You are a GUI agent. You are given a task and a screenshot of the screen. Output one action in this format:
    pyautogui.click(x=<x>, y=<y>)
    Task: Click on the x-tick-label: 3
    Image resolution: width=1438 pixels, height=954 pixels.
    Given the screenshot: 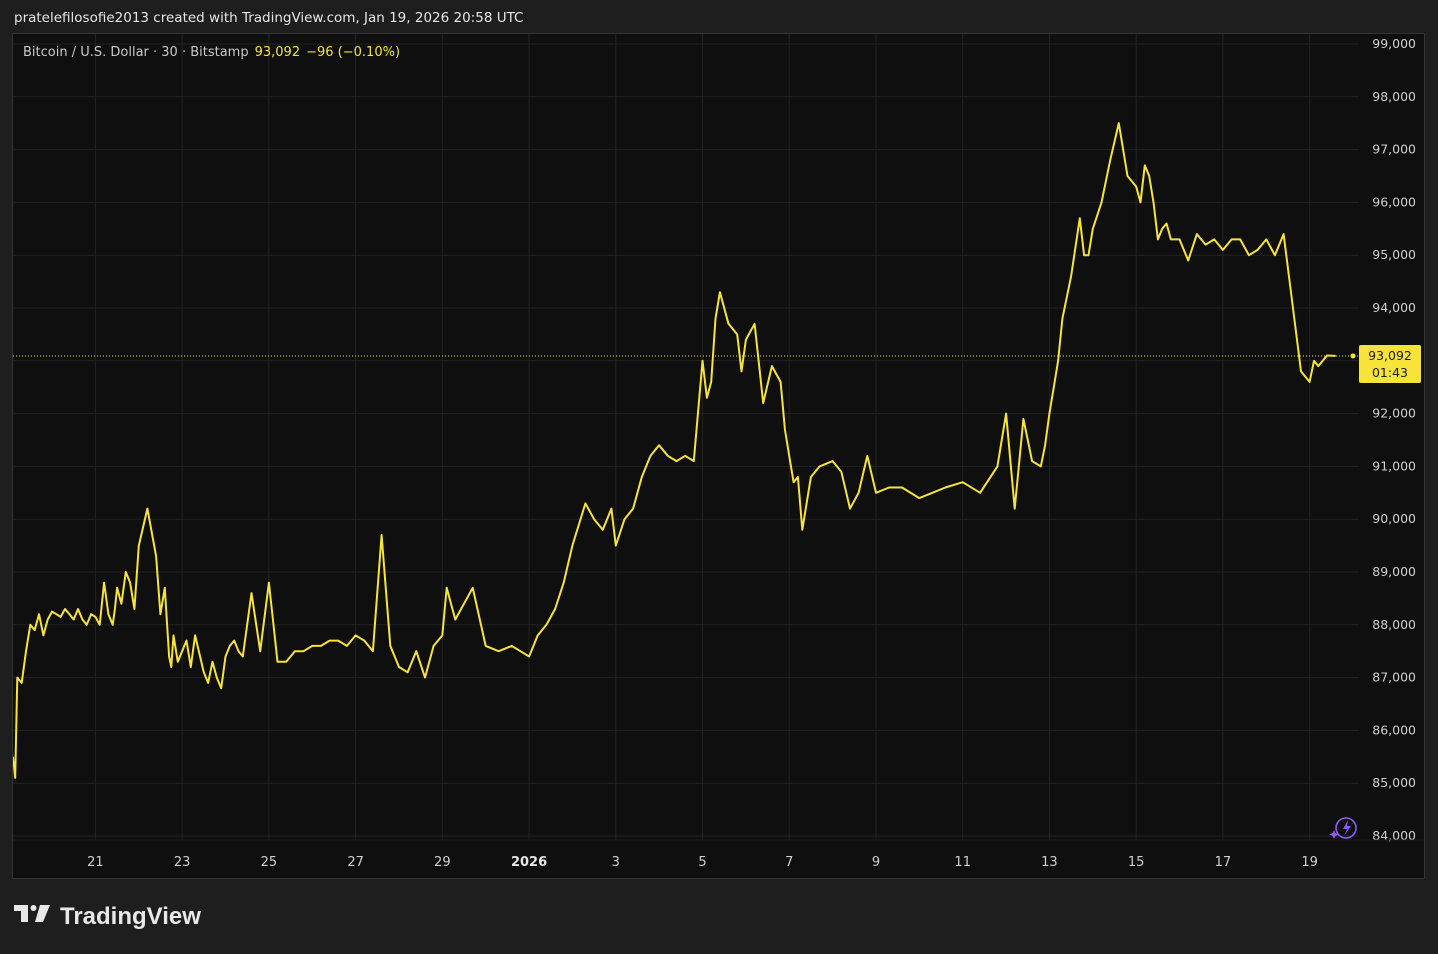 What is the action you would take?
    pyautogui.click(x=616, y=862)
    